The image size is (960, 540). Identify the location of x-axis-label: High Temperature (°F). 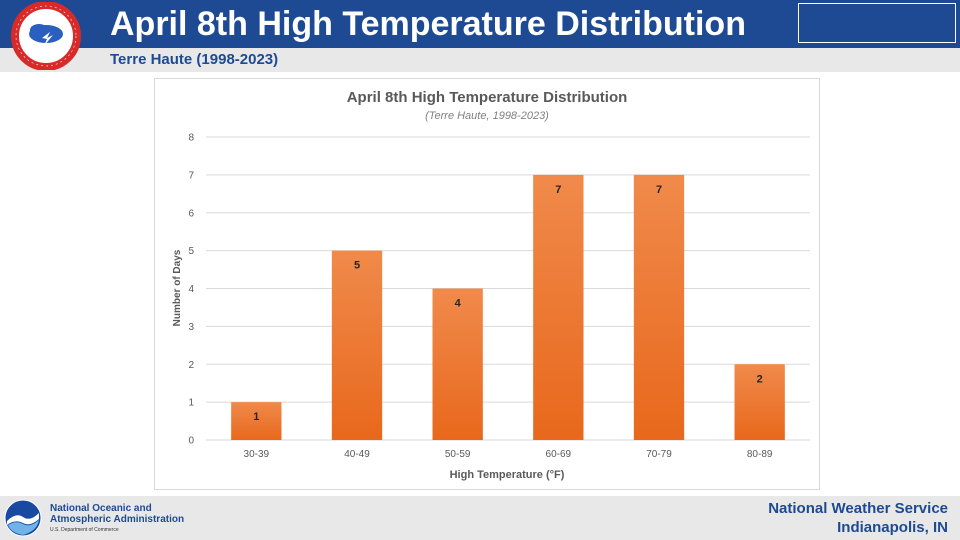
(507, 475).